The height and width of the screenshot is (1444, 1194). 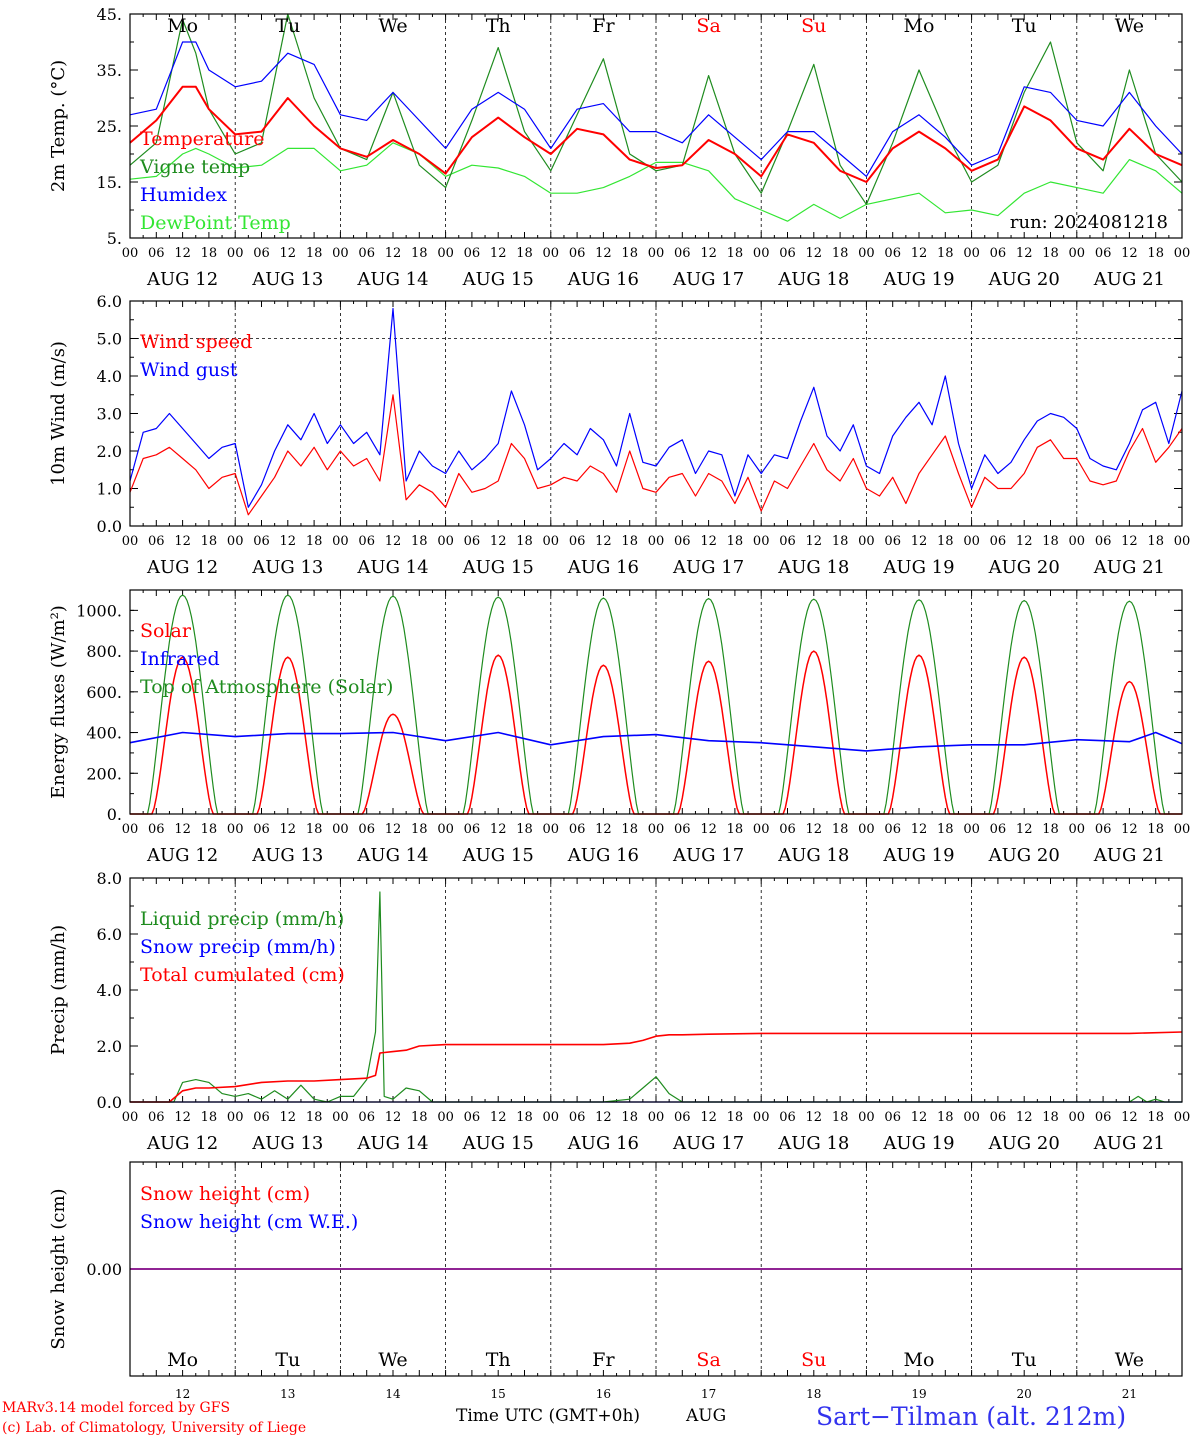 What do you see at coordinates (656, 1067) in the screenshot?
I see `series-total-cumulated-cm` at bounding box center [656, 1067].